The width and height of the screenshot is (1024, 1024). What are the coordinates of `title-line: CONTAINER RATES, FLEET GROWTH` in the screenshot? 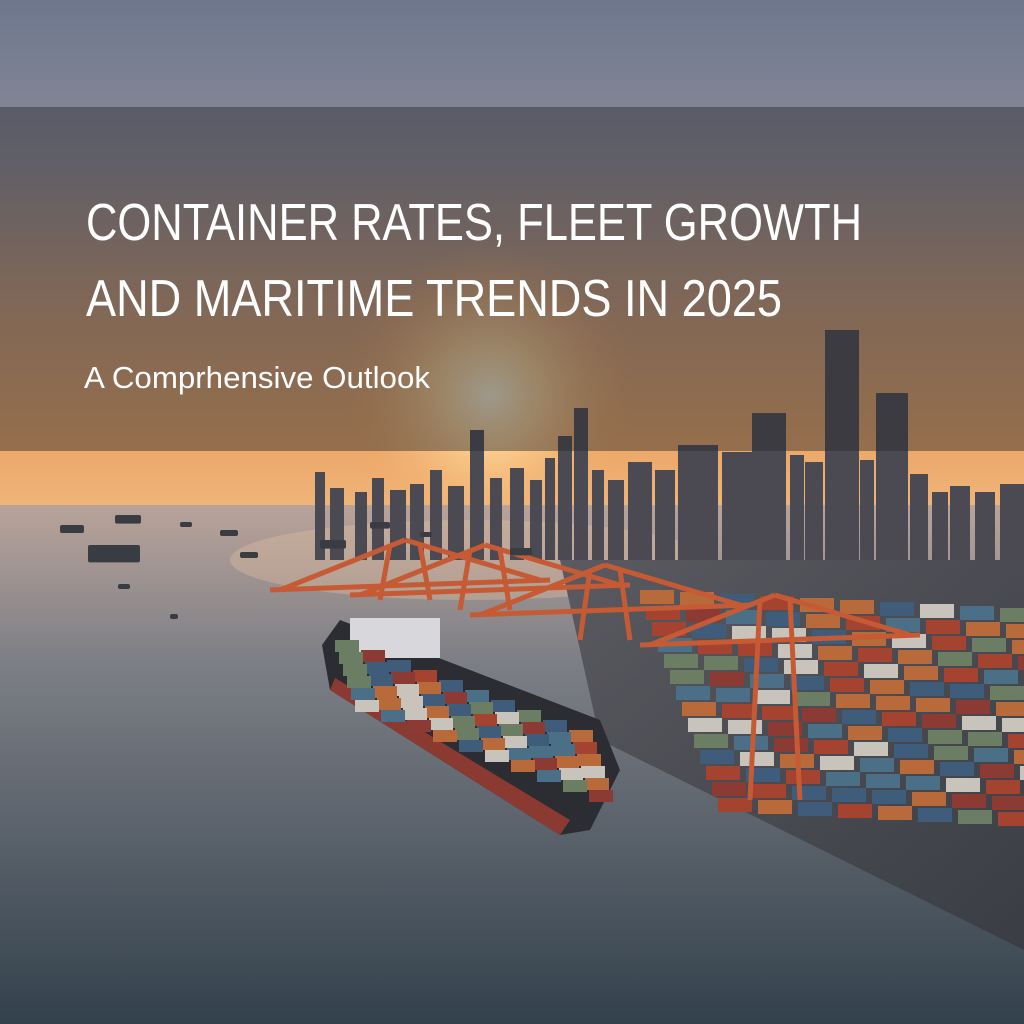 It's located at (474, 223).